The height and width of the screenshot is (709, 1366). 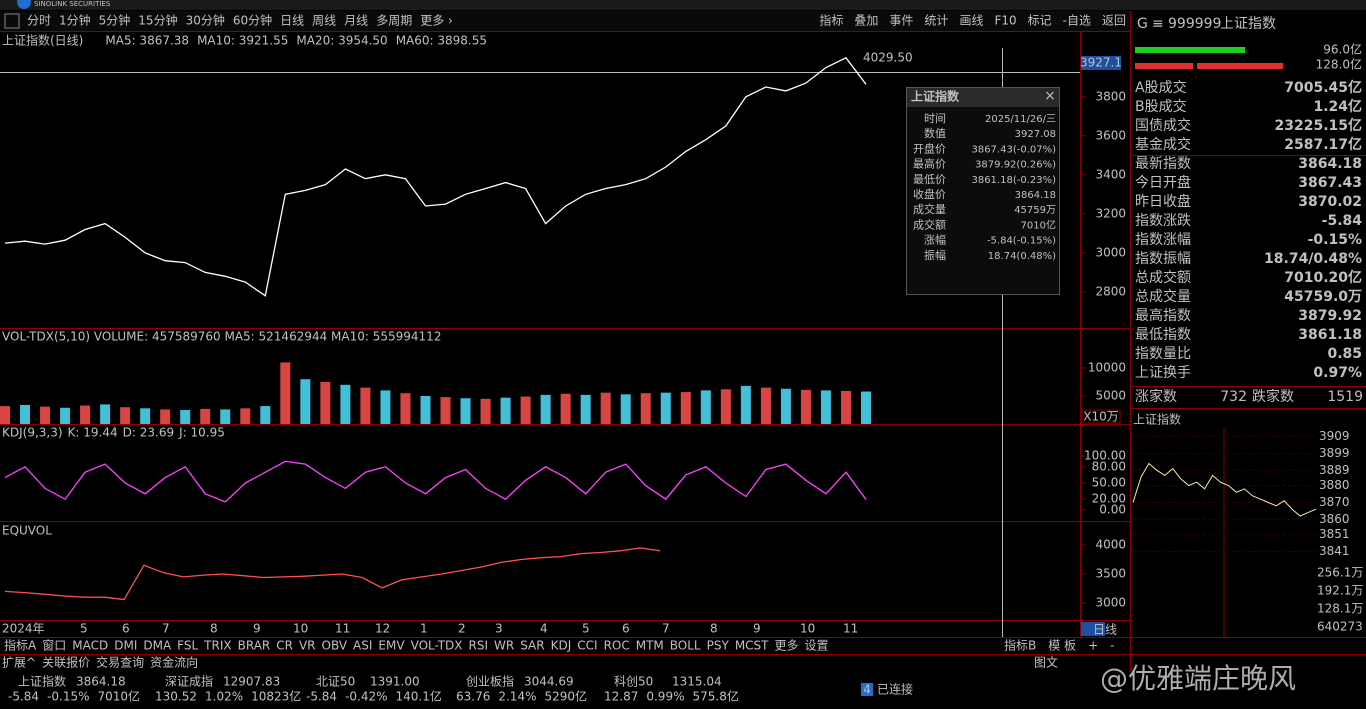 What do you see at coordinates (436, 21) in the screenshot?
I see `period-tab: 更多 ›` at bounding box center [436, 21].